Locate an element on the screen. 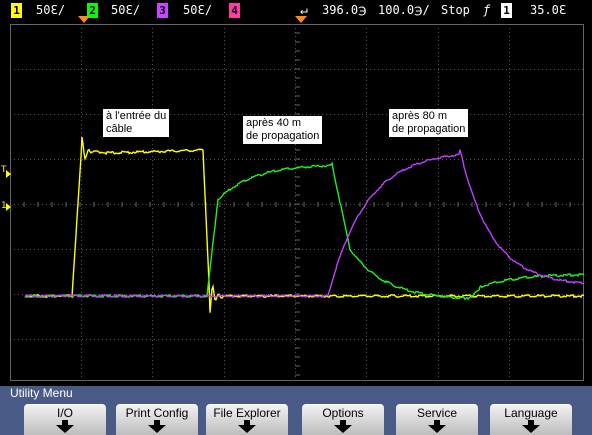 The height and width of the screenshot is (435, 592). softkey-print-config: Print Config is located at coordinates (157, 419).